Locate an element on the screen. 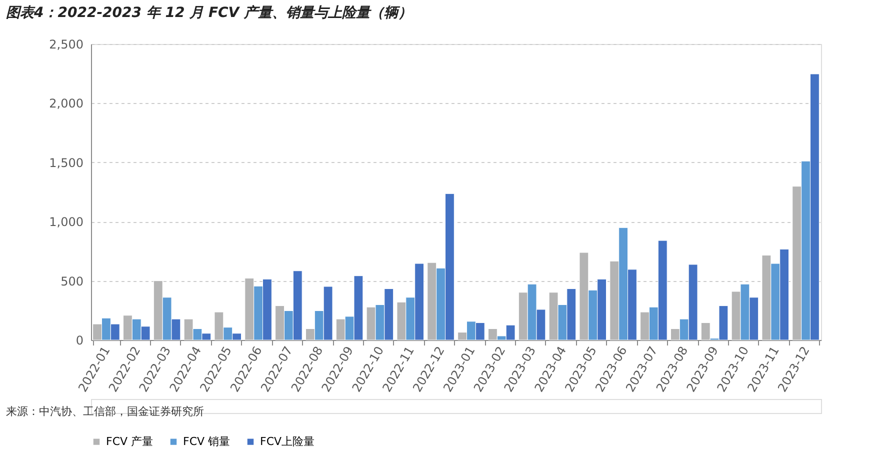  legend-label: FCV 产量 is located at coordinates (130, 441).